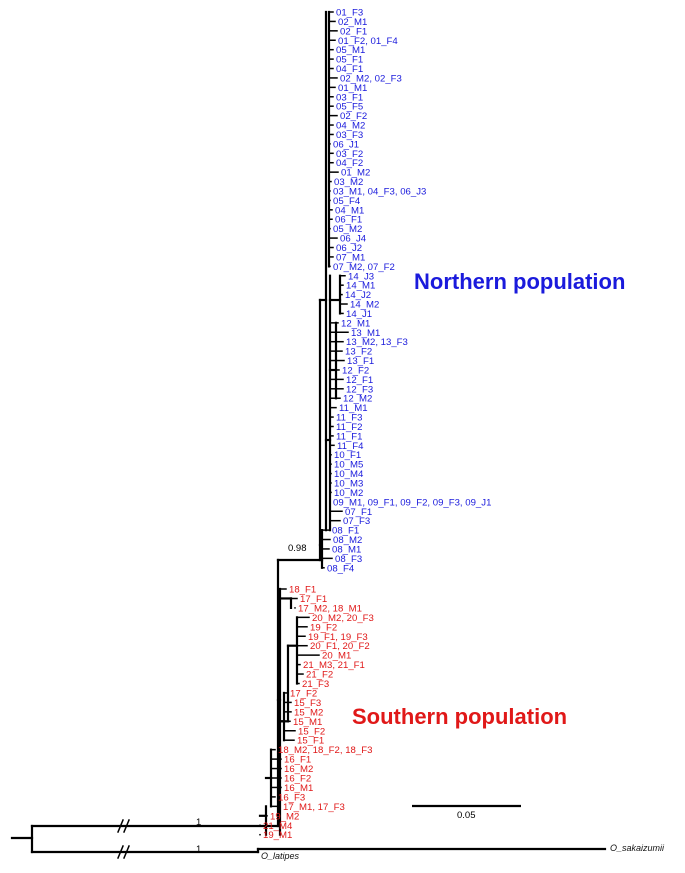 This screenshot has width=685, height=873. Describe the element at coordinates (466, 815) in the screenshot. I see `scale-bar-label: 0.05` at that location.